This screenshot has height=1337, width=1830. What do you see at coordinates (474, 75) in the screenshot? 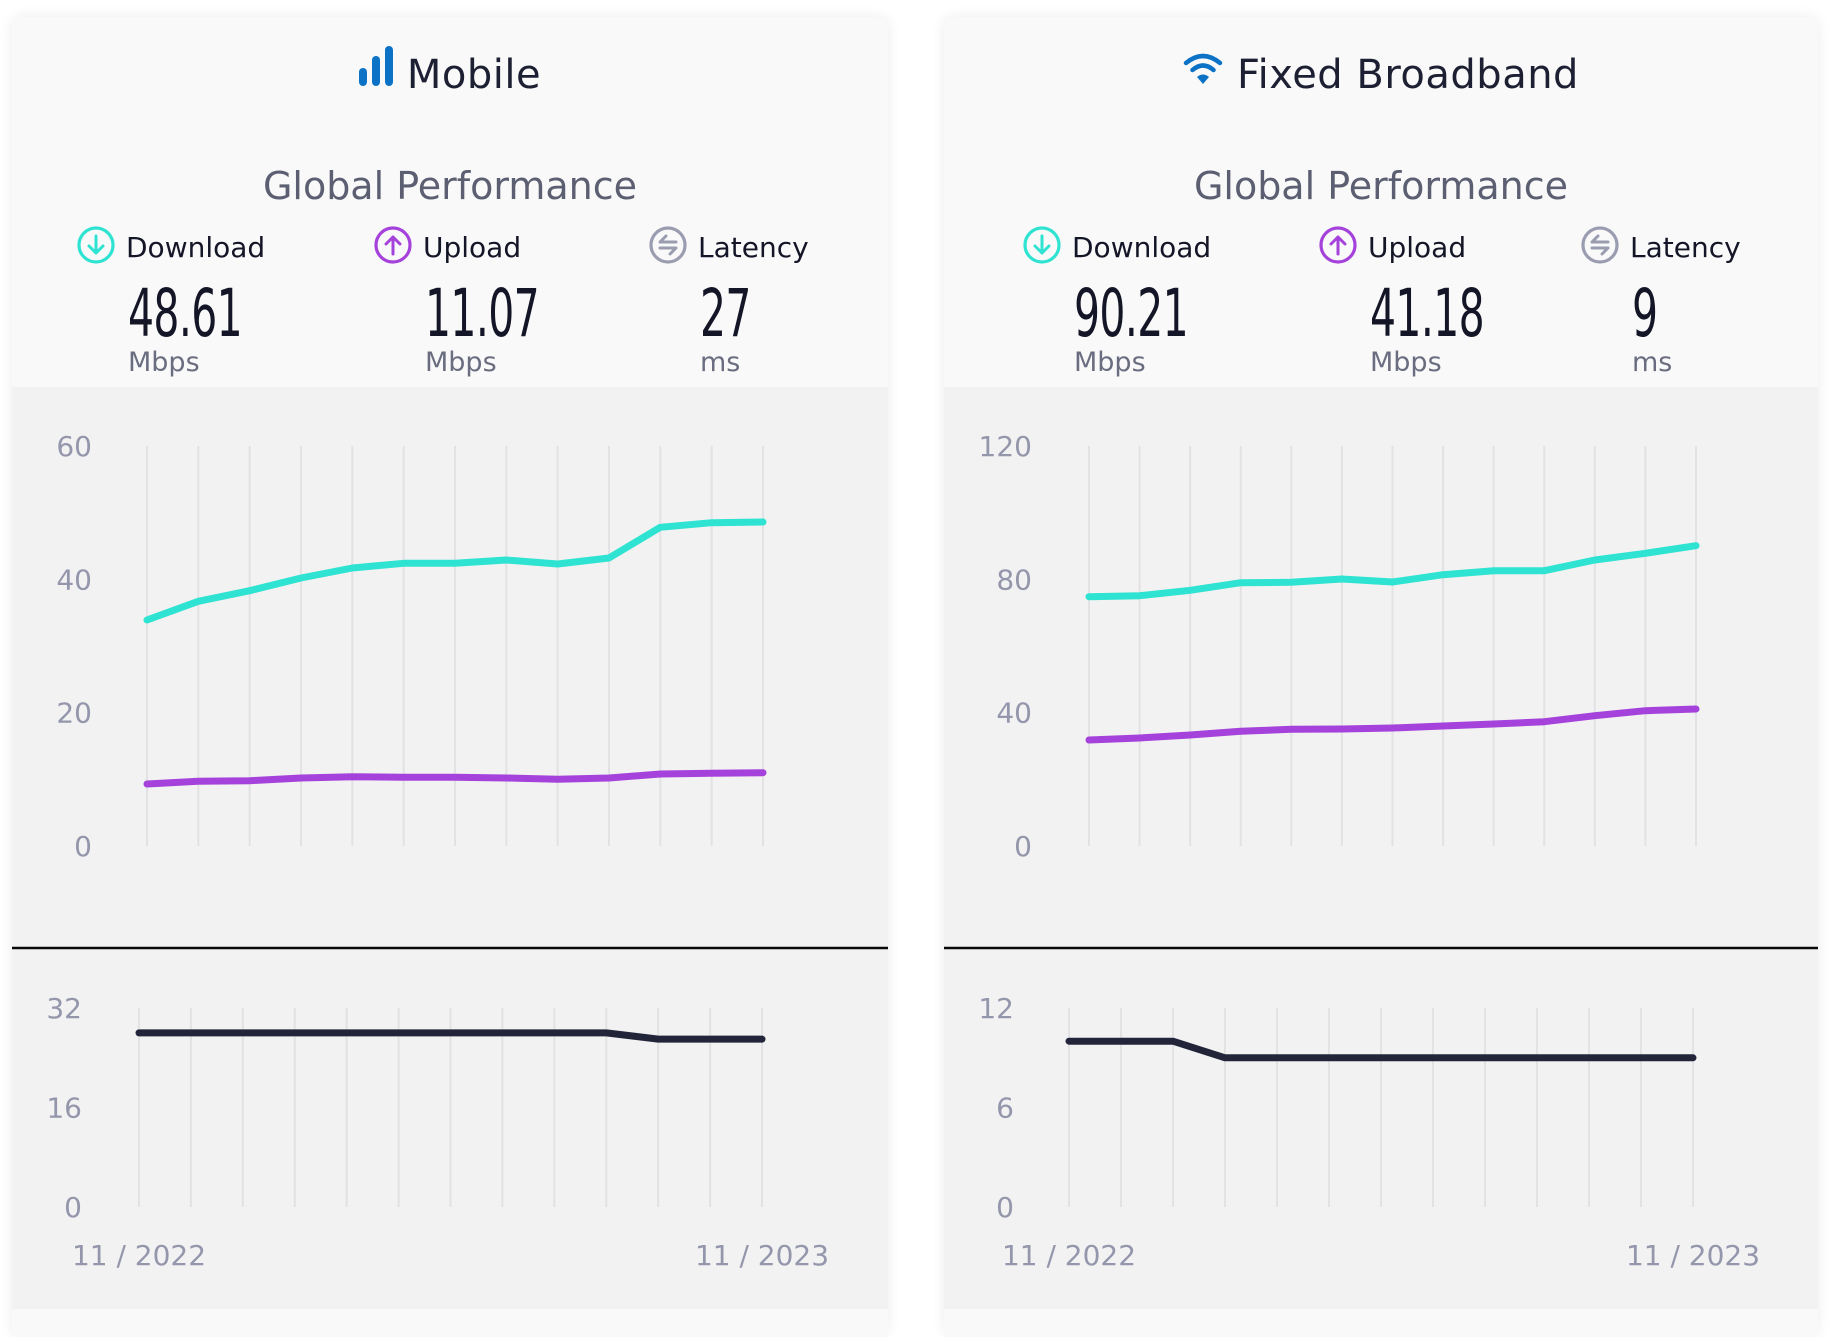
I see `panel-title-label: Mobile` at bounding box center [474, 75].